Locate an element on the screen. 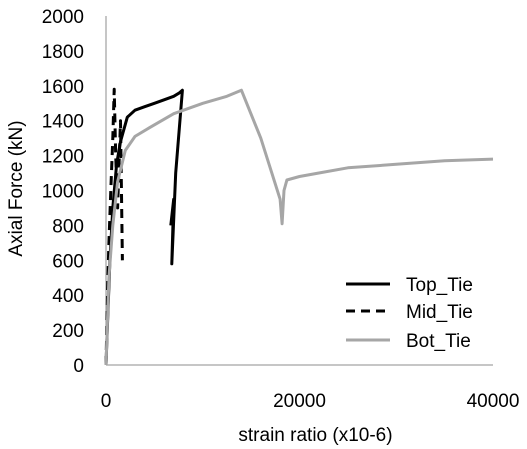  y-tick-label: 600 is located at coordinates (68, 261).